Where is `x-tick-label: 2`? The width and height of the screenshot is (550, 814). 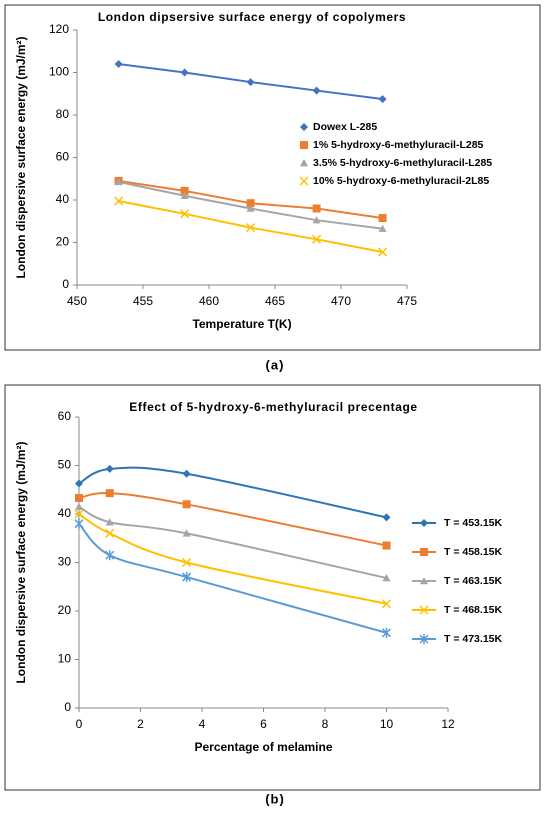 x-tick-label: 2 is located at coordinates (140, 724).